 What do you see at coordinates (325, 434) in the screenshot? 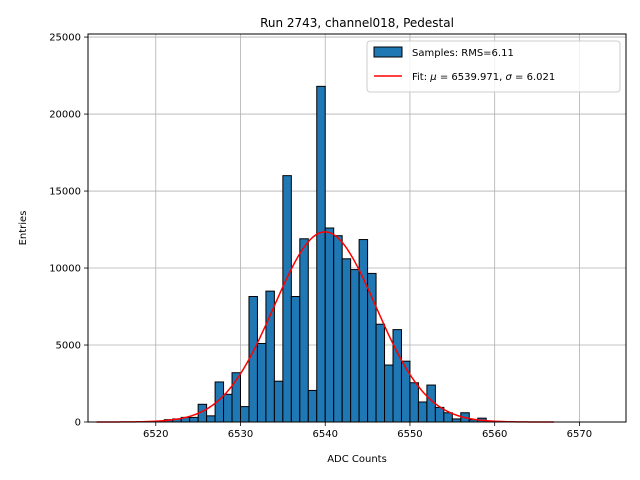
I see `x-tick-label: 6540` at bounding box center [325, 434].